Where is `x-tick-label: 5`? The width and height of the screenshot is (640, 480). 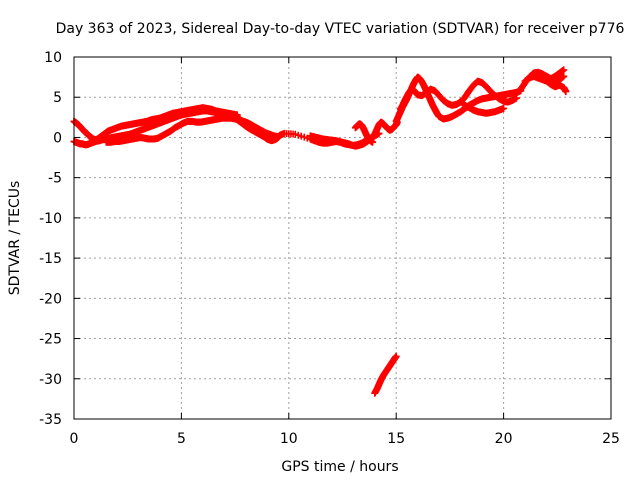
x-tick-label: 5 is located at coordinates (181, 439).